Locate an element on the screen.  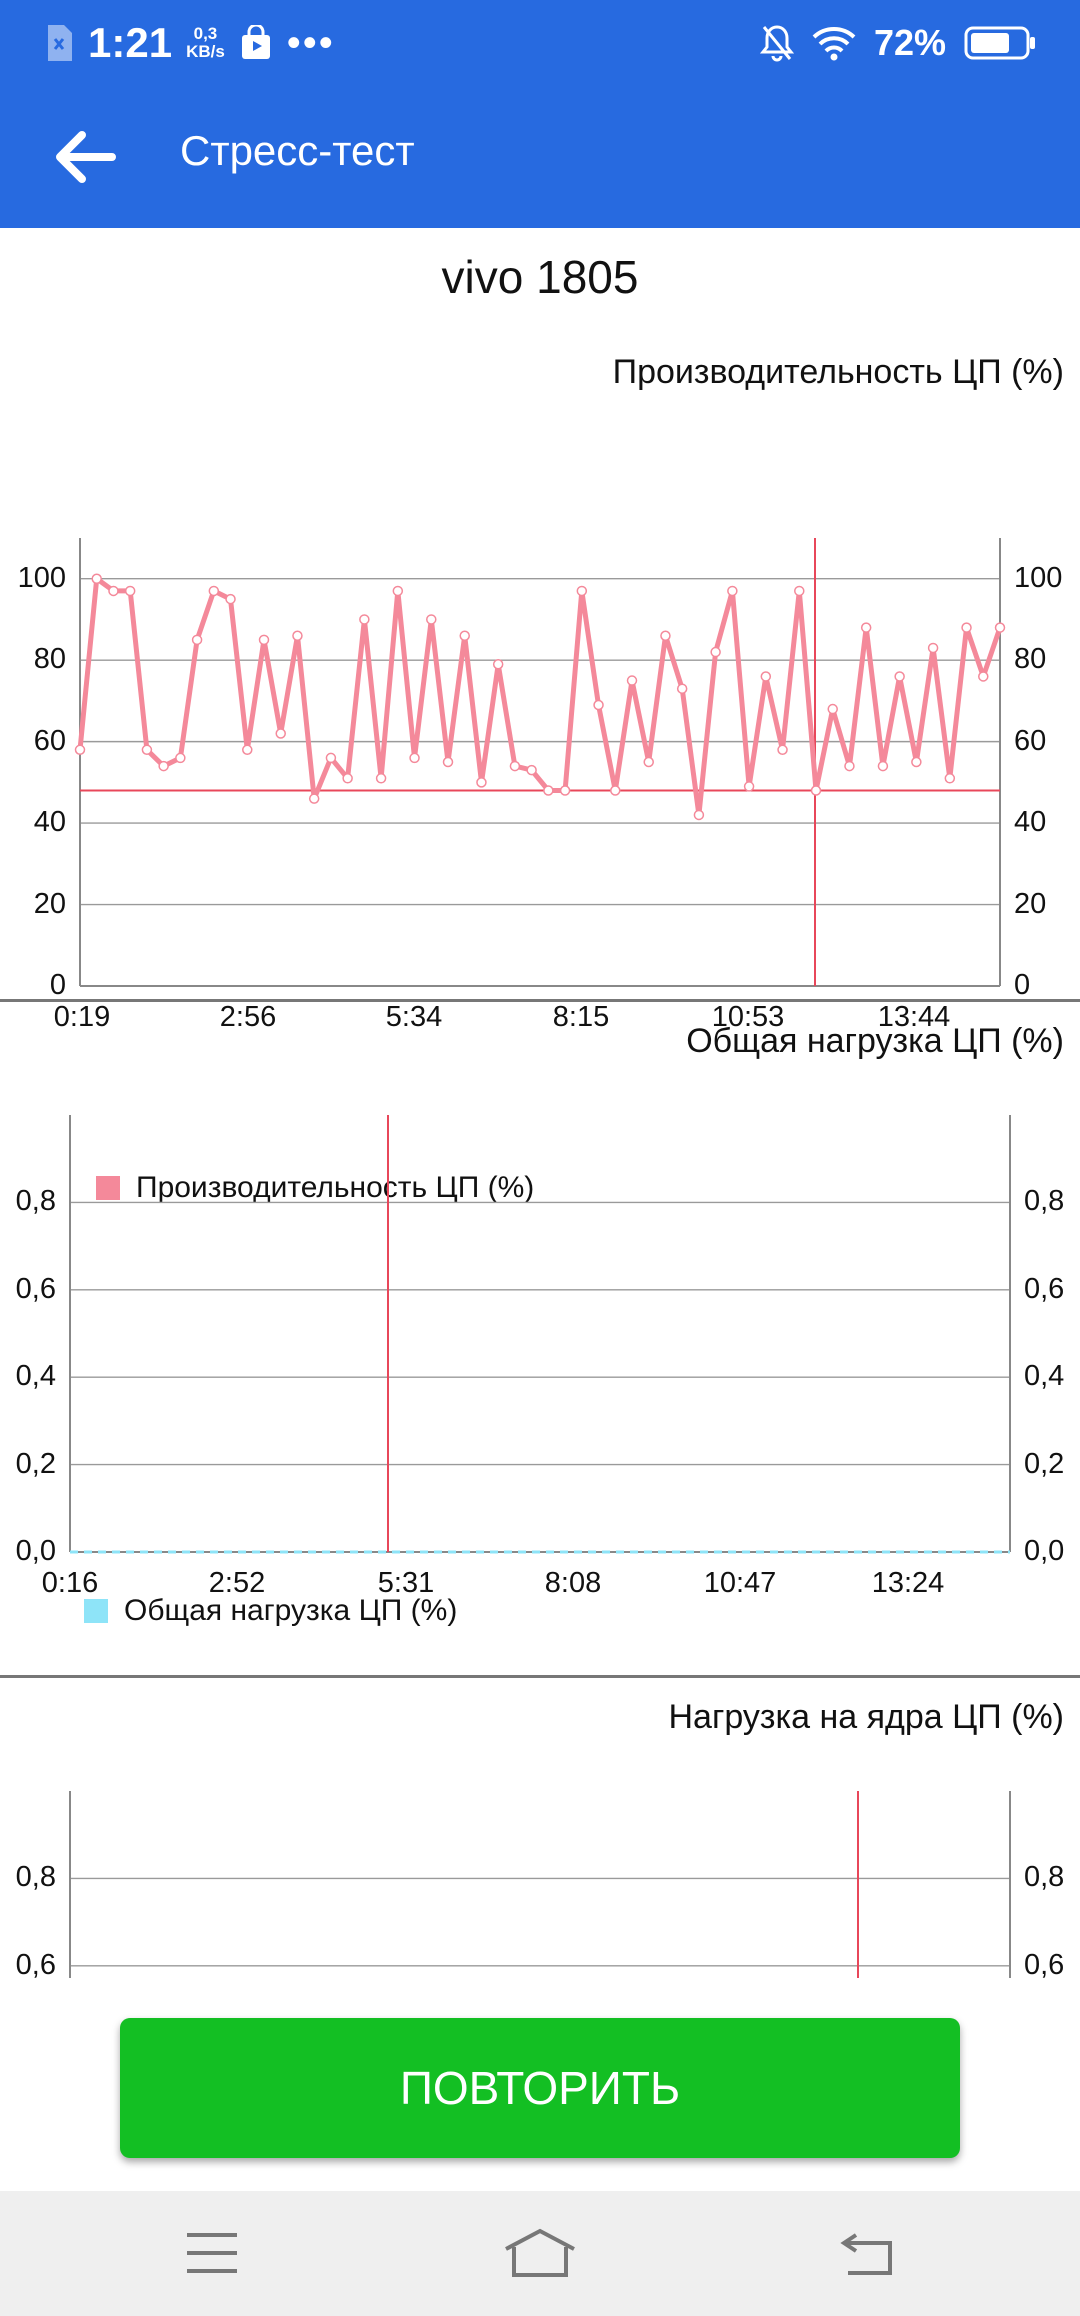
x-tick-label: 0:19 is located at coordinates (82, 1017).